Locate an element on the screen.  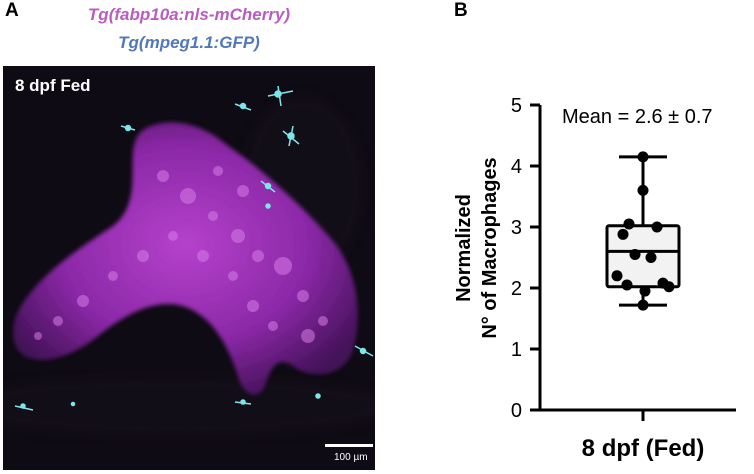
y-axis-title-line-2: N° of Macrophages is located at coordinates (490, 247).